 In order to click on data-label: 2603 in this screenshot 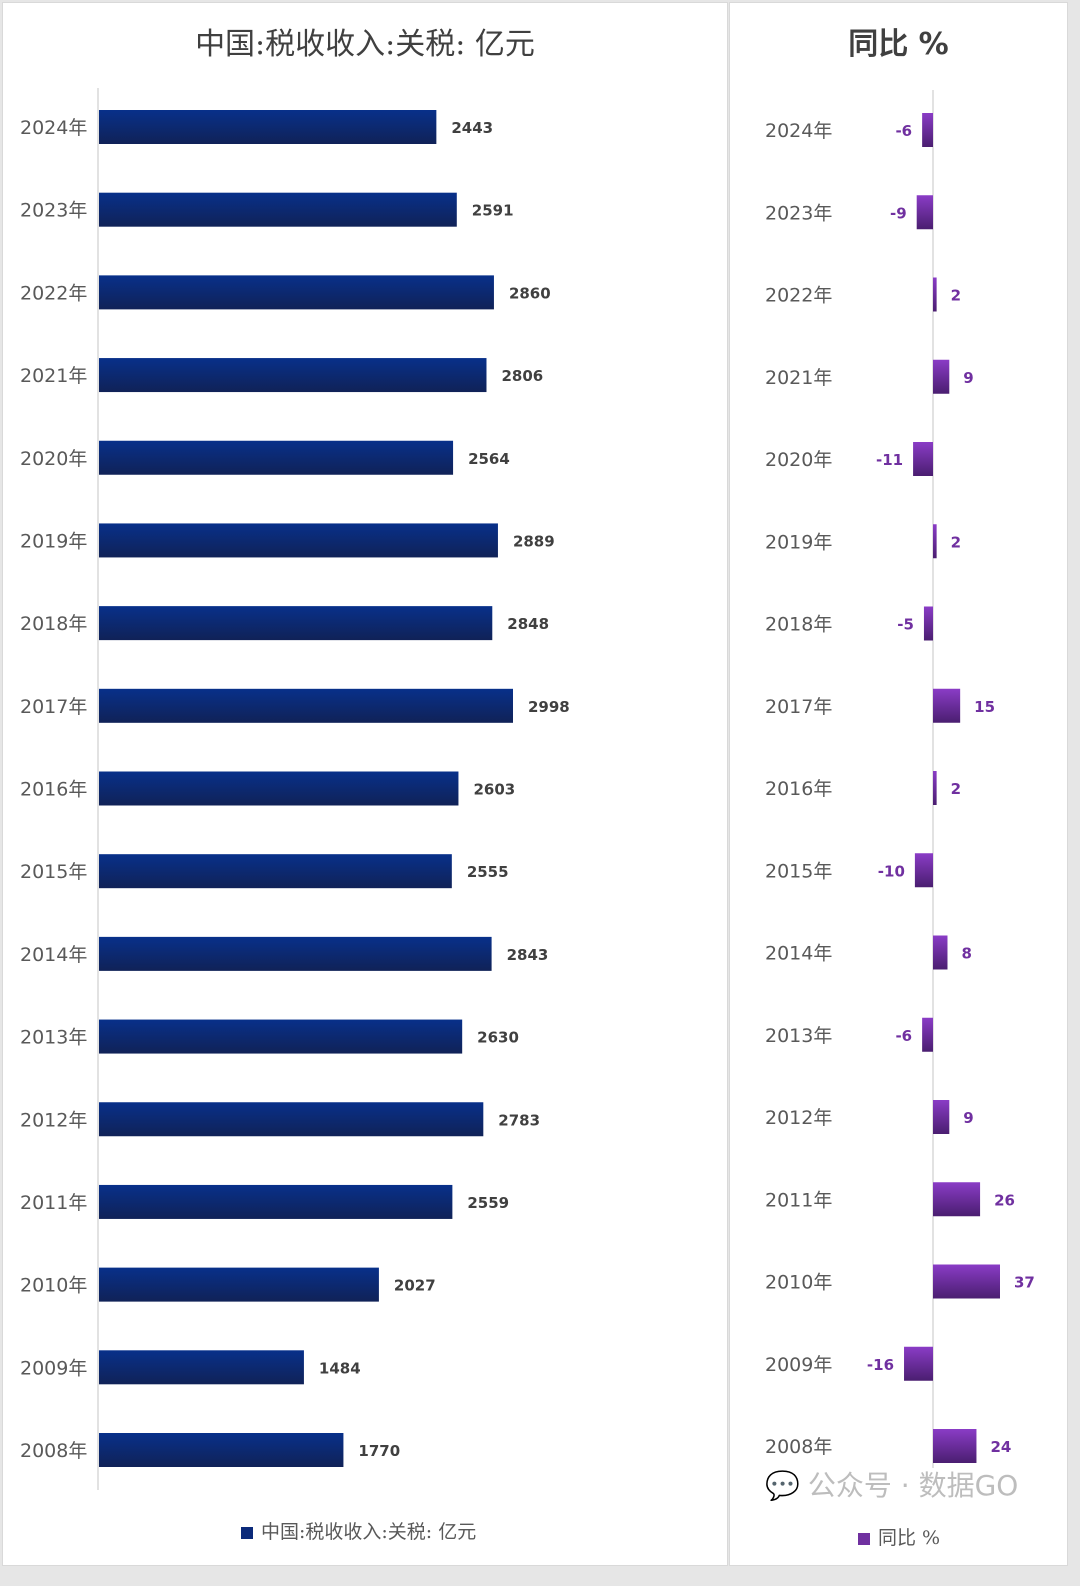, I will do `click(494, 790)`.